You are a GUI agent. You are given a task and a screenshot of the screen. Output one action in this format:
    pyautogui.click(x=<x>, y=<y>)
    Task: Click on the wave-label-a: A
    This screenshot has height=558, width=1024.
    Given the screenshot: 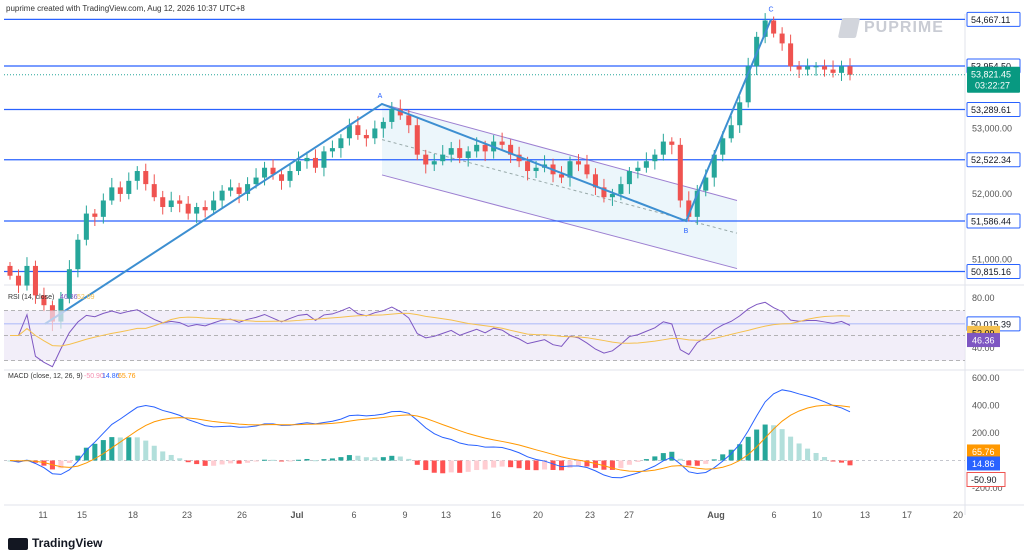 What is the action you would take?
    pyautogui.click(x=380, y=96)
    